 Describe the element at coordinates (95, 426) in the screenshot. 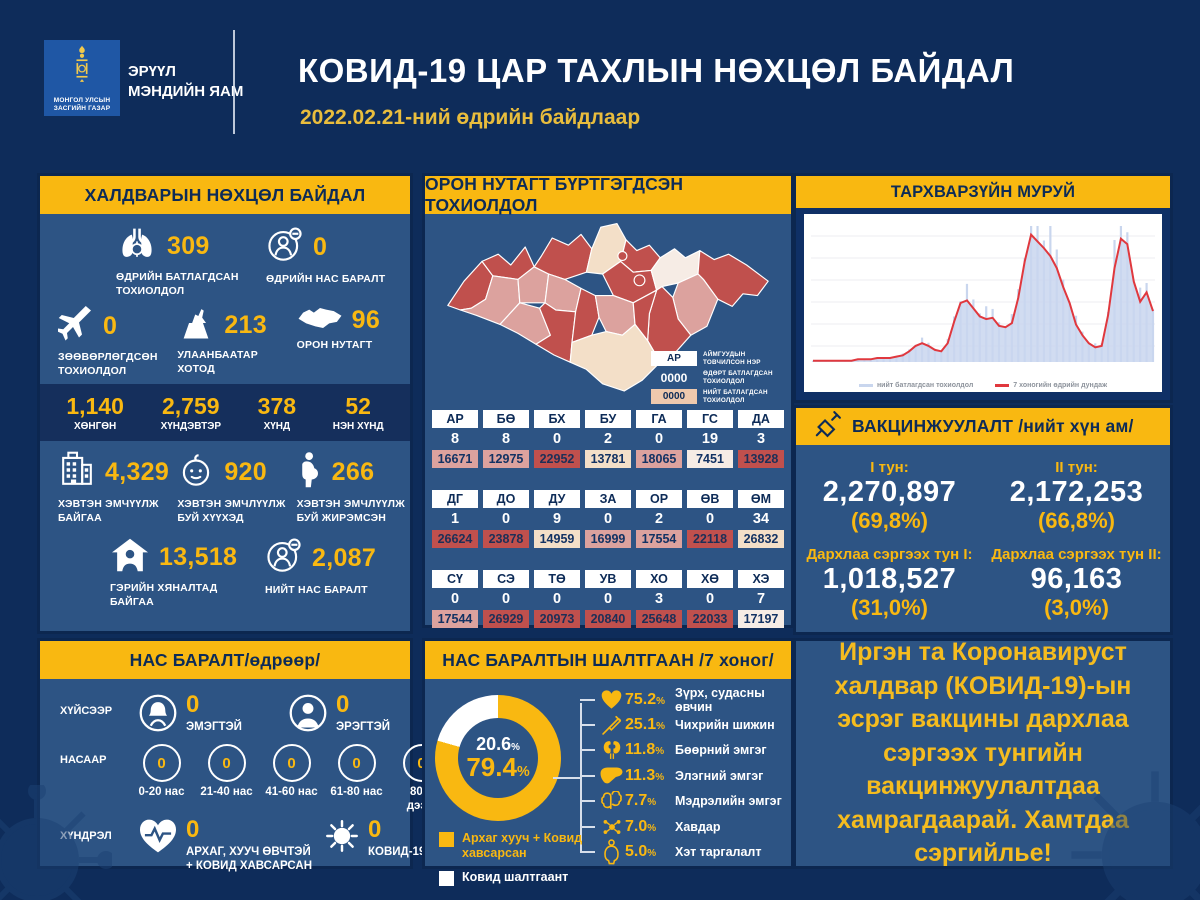

I see `severity-label: ХӨНГӨН` at that location.